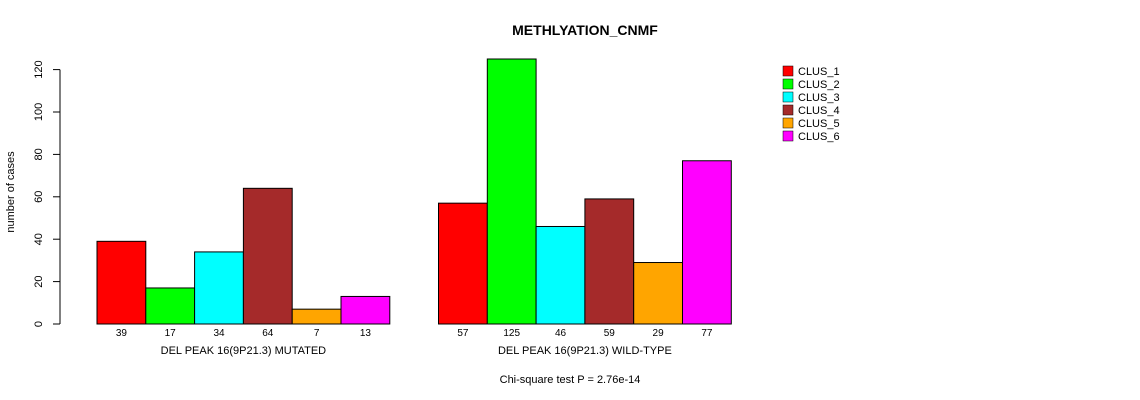  I want to click on y-tick-label: 0, so click(39, 324).